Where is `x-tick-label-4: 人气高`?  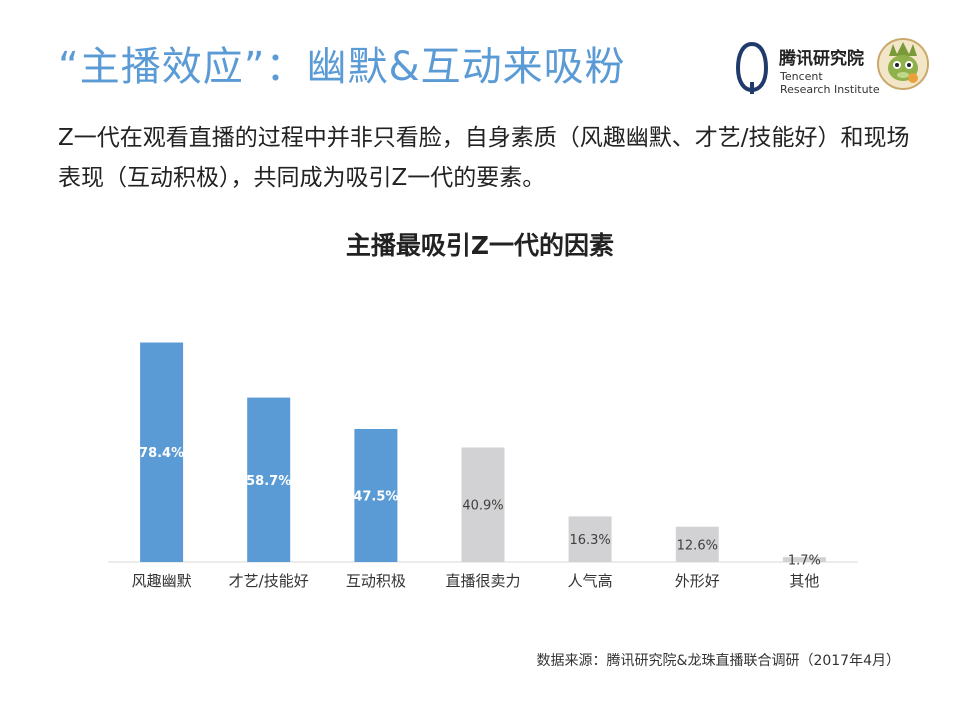 x-tick-label-4: 人气高 is located at coordinates (590, 581).